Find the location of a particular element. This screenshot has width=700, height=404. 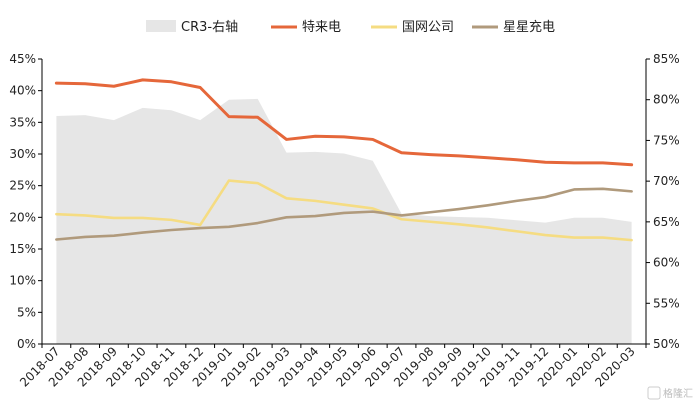

legend: CR3-右轴 特来电 国网公司 星星充电 is located at coordinates (350, 27).